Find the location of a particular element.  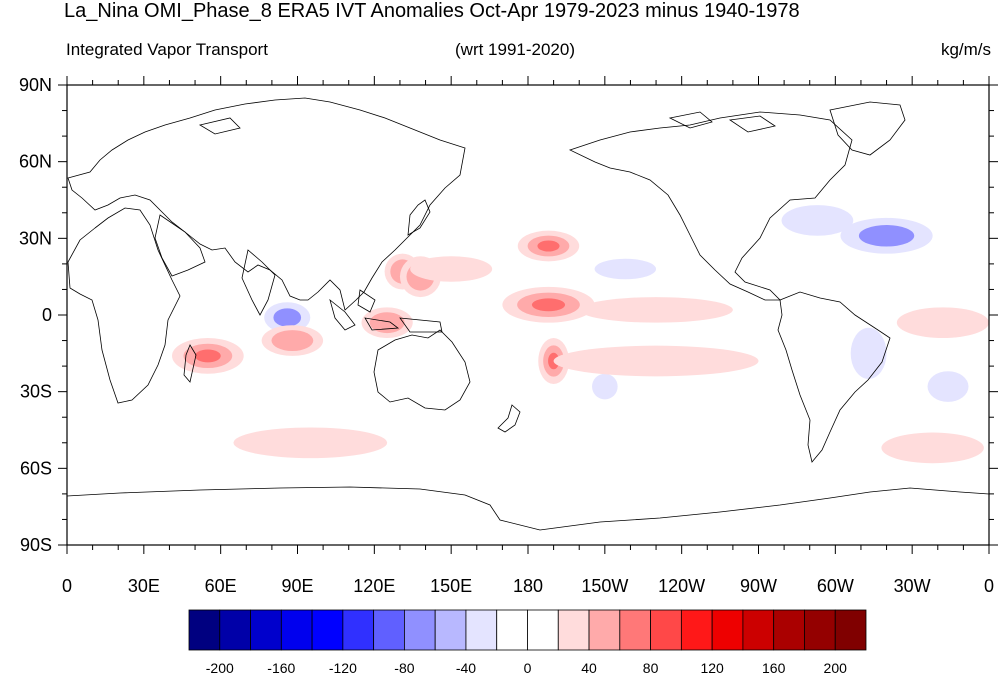

lat-label: 30N is located at coordinates (35, 238).